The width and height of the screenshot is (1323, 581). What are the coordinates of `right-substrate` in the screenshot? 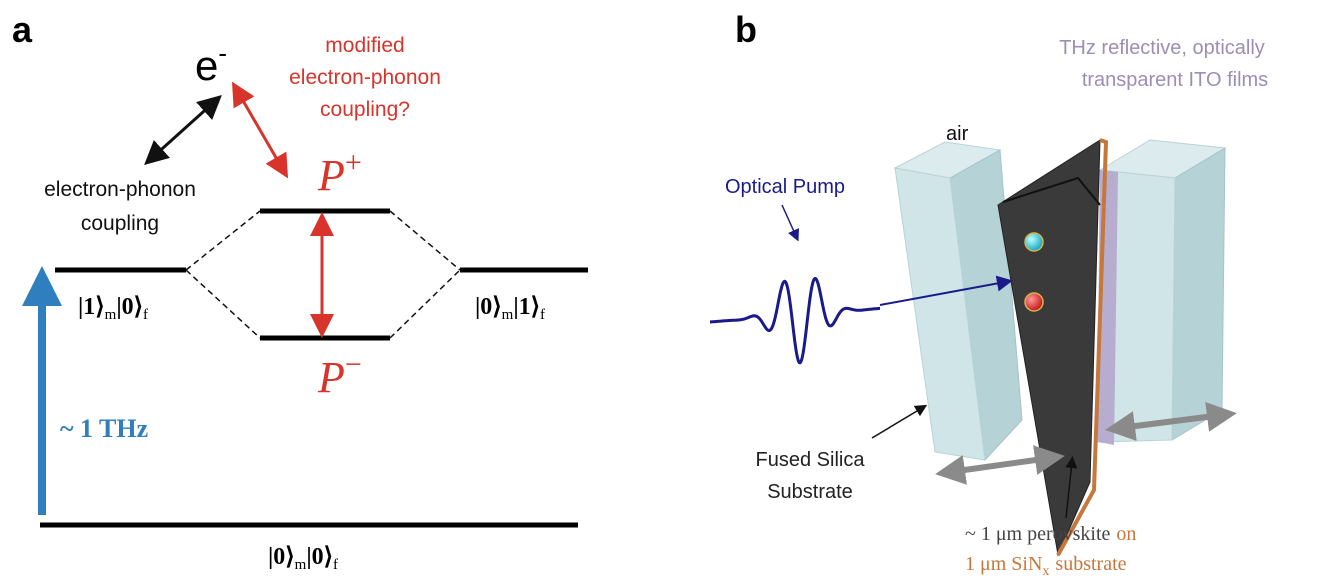 It's located at (1162, 292).